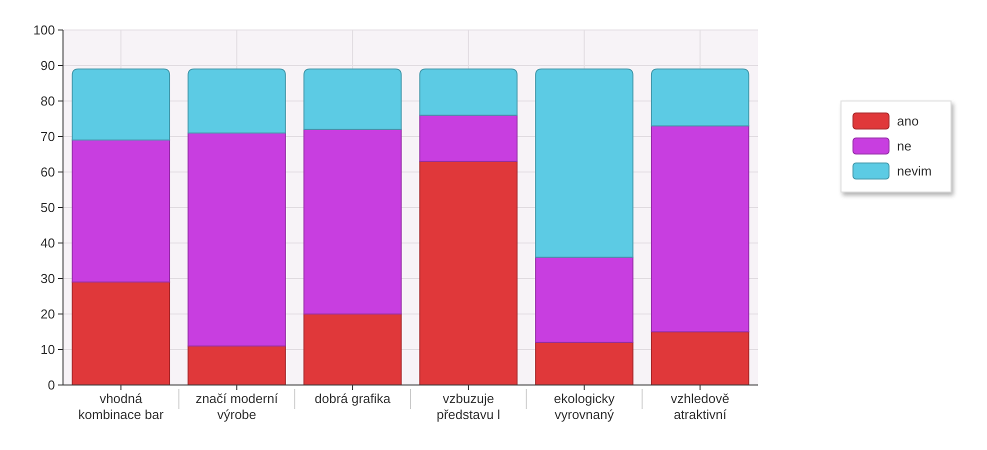 The width and height of the screenshot is (987, 450). What do you see at coordinates (914, 171) in the screenshot?
I see `legend-label: nevim` at bounding box center [914, 171].